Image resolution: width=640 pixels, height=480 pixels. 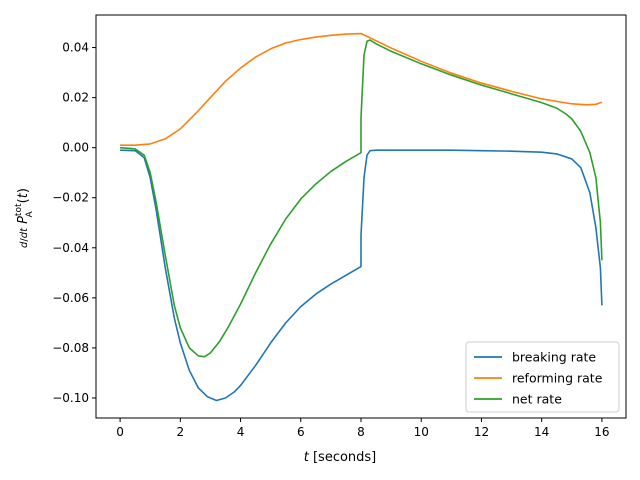 I want to click on y-tick-label: 0.02, so click(x=75, y=98).